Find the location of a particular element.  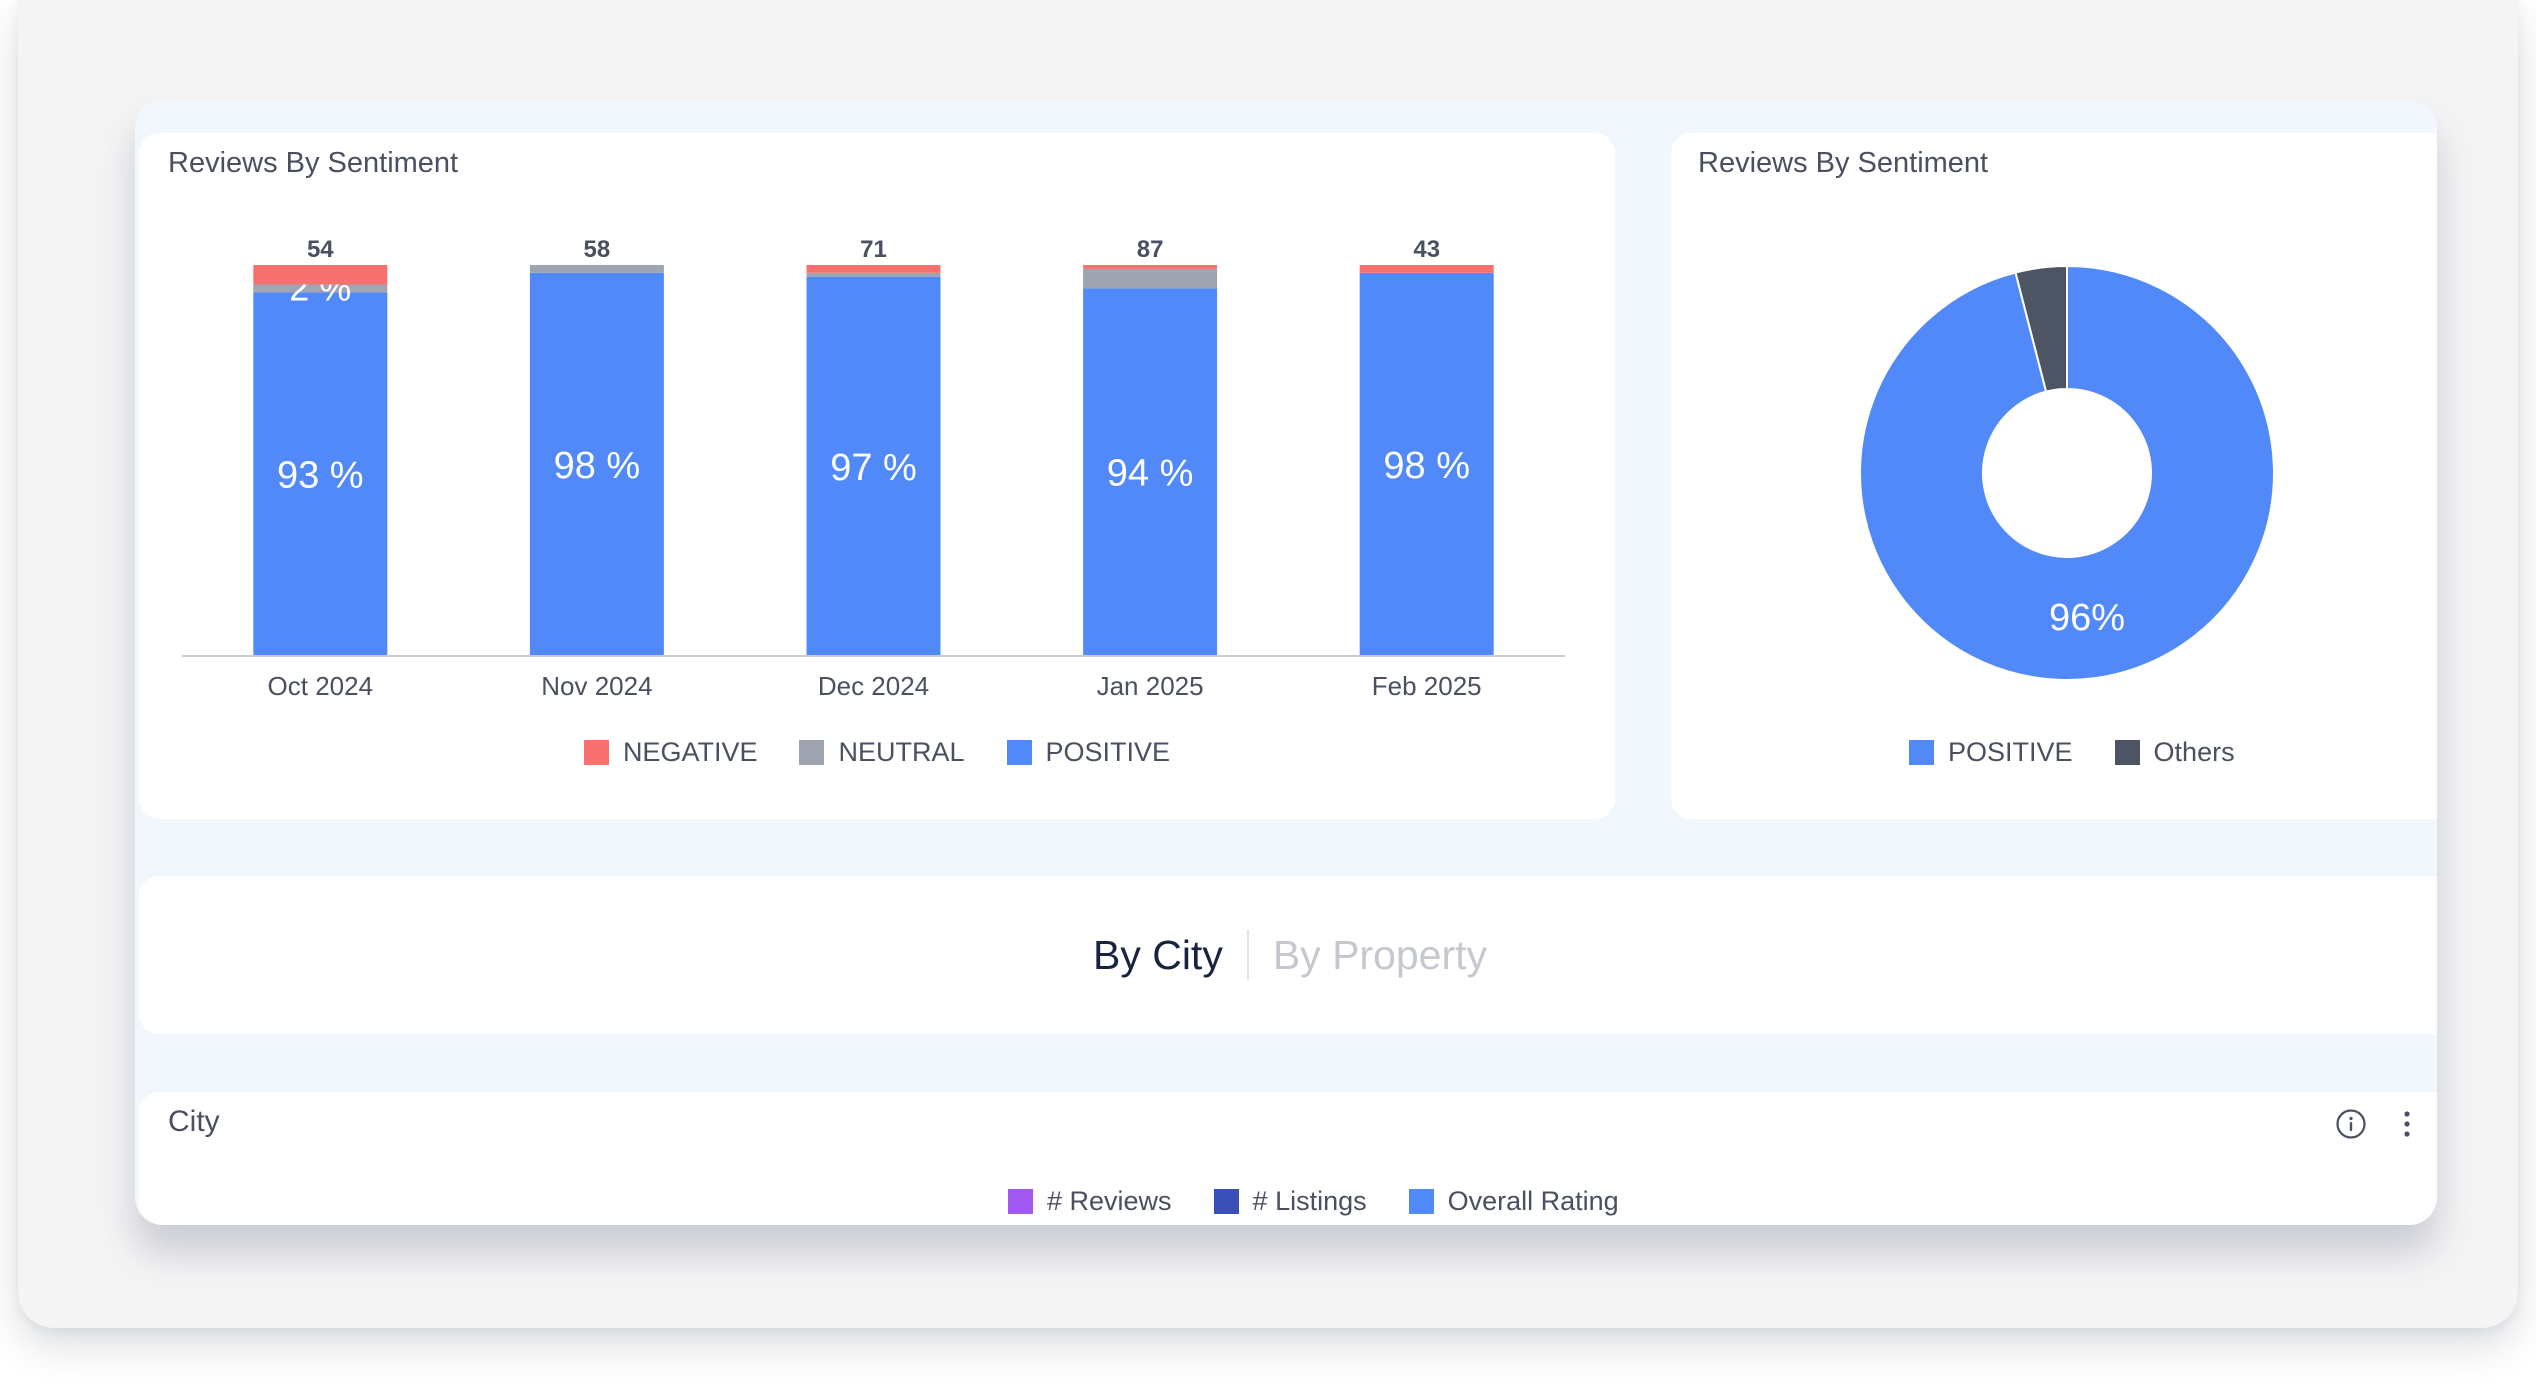

x-tick-label: Nov 2024 is located at coordinates (596, 686).